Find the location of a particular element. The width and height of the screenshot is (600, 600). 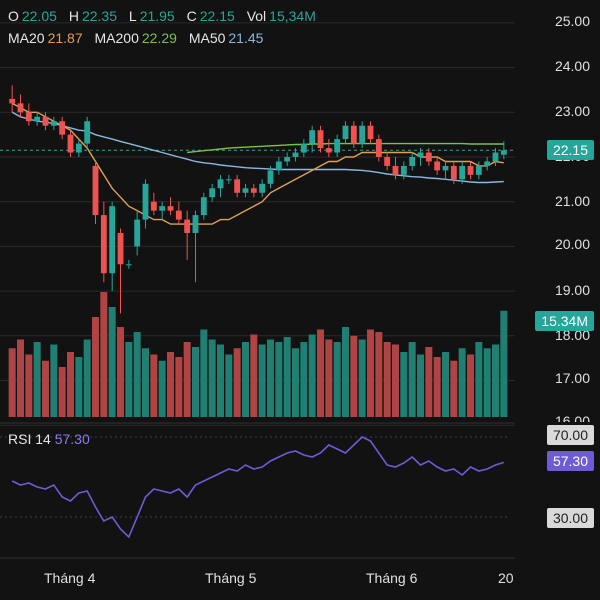

price-tick: 21.00 is located at coordinates (572, 201).